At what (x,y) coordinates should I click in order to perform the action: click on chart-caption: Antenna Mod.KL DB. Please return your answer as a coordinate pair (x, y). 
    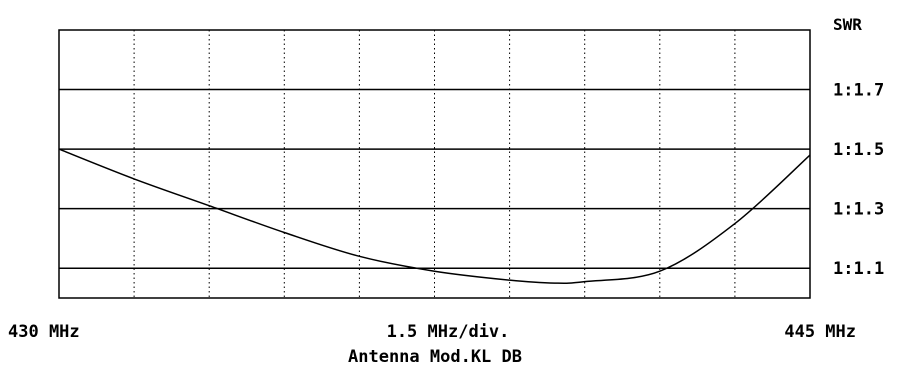
    Looking at the image, I should click on (435, 357).